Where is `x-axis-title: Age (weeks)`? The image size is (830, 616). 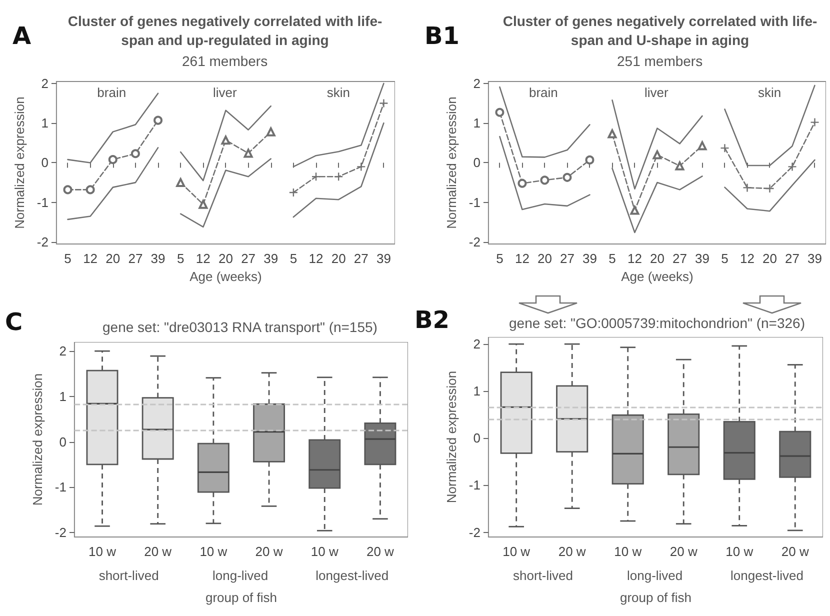 x-axis-title: Age (weeks) is located at coordinates (226, 276).